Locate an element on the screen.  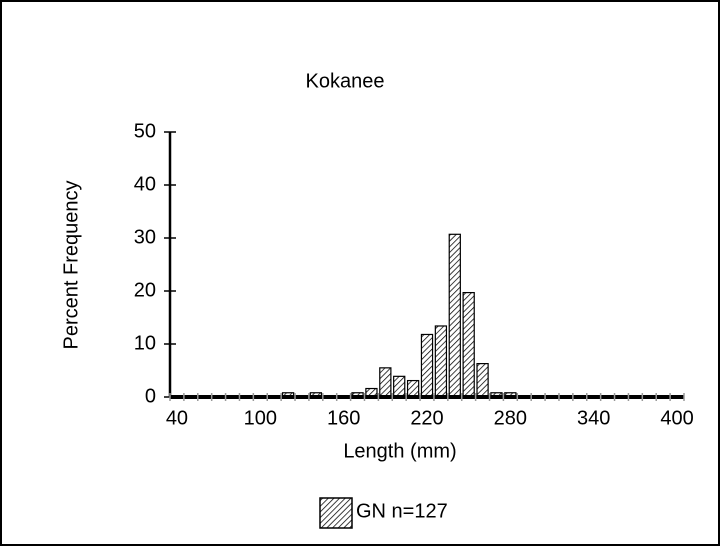
y-axis-label: Percent Frequency is located at coordinates (71, 265).